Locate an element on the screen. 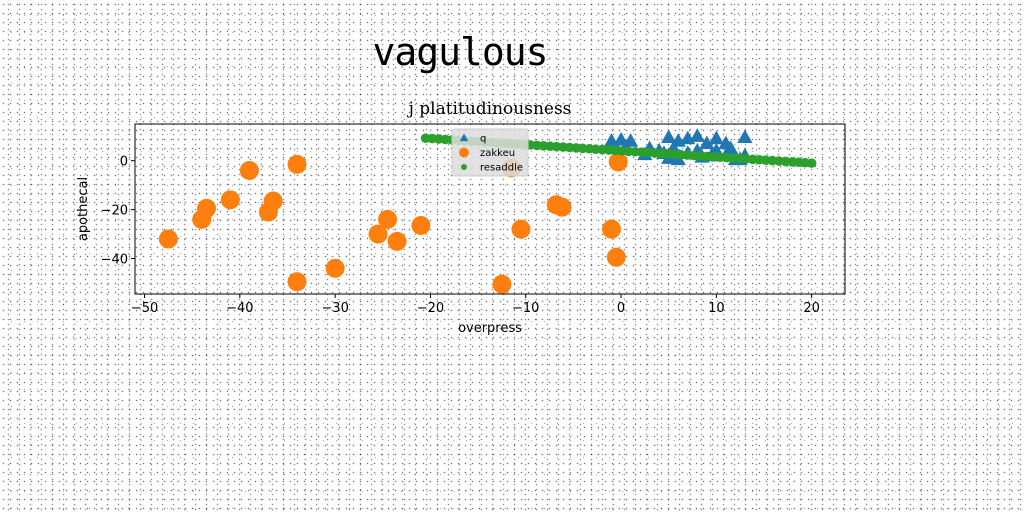 The width and height of the screenshot is (1024, 512). x-axis-ticks: −50 −40 −30 −20 −10 0 10 20 is located at coordinates (475, 305).